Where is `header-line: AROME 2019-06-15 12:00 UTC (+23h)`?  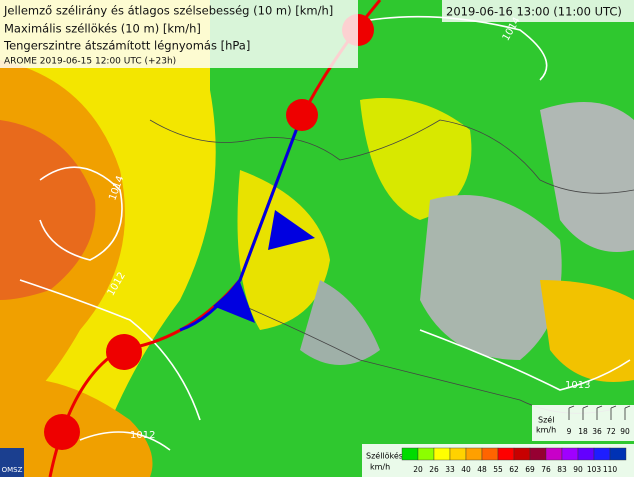 header-line: AROME 2019-06-15 12:00 UTC (+23h) is located at coordinates (90, 62).